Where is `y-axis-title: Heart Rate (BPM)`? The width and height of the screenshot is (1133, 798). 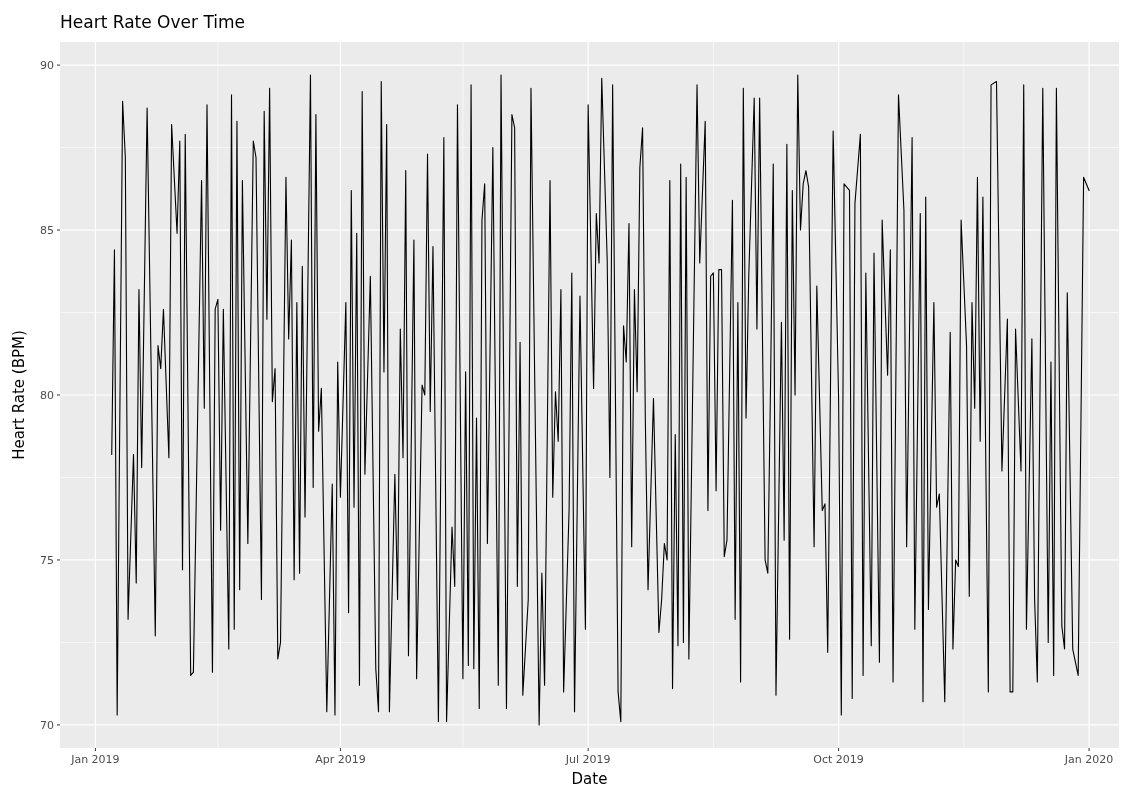 y-axis-title: Heart Rate (BPM) is located at coordinates (19, 395).